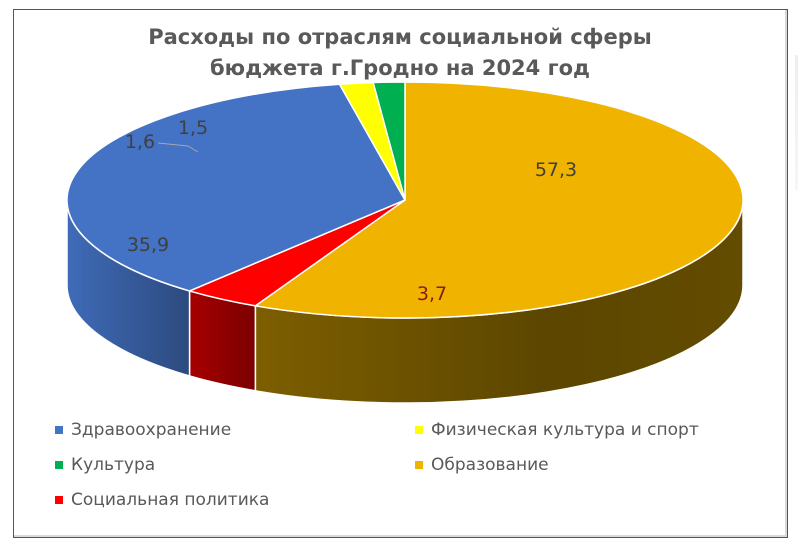  I want to click on pie-side-social-policy, so click(222, 340).